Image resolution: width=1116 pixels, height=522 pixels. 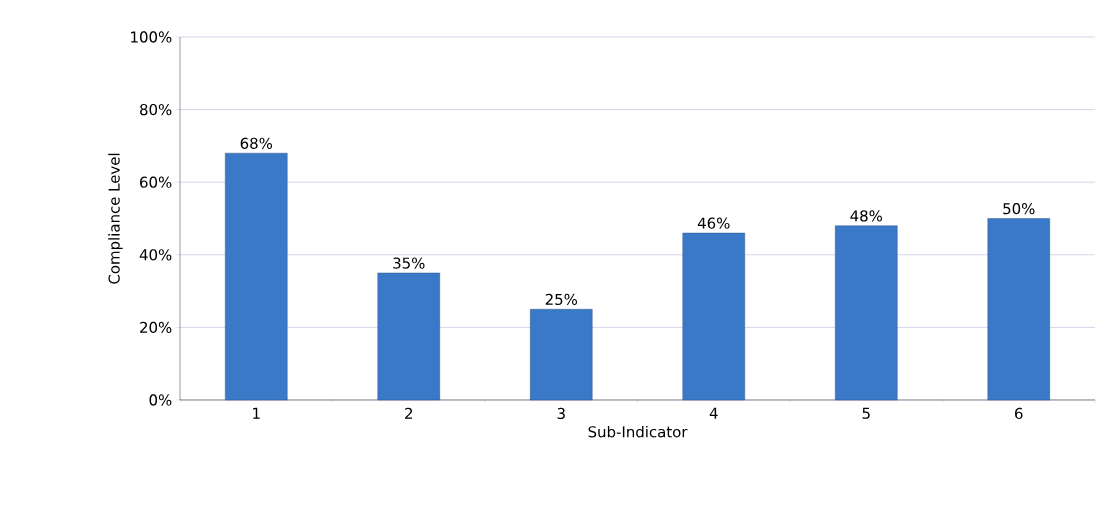 I want to click on data-label: 46%, so click(x=713, y=223).